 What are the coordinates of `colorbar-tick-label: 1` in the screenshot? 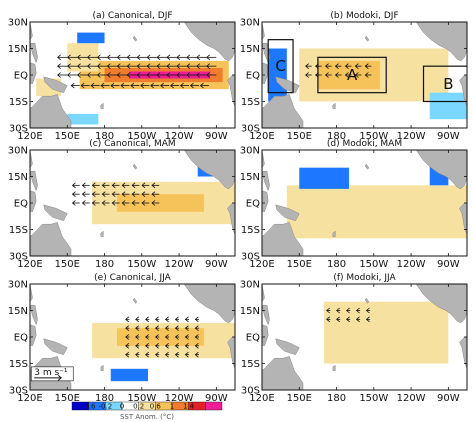 It's located at (172, 407).